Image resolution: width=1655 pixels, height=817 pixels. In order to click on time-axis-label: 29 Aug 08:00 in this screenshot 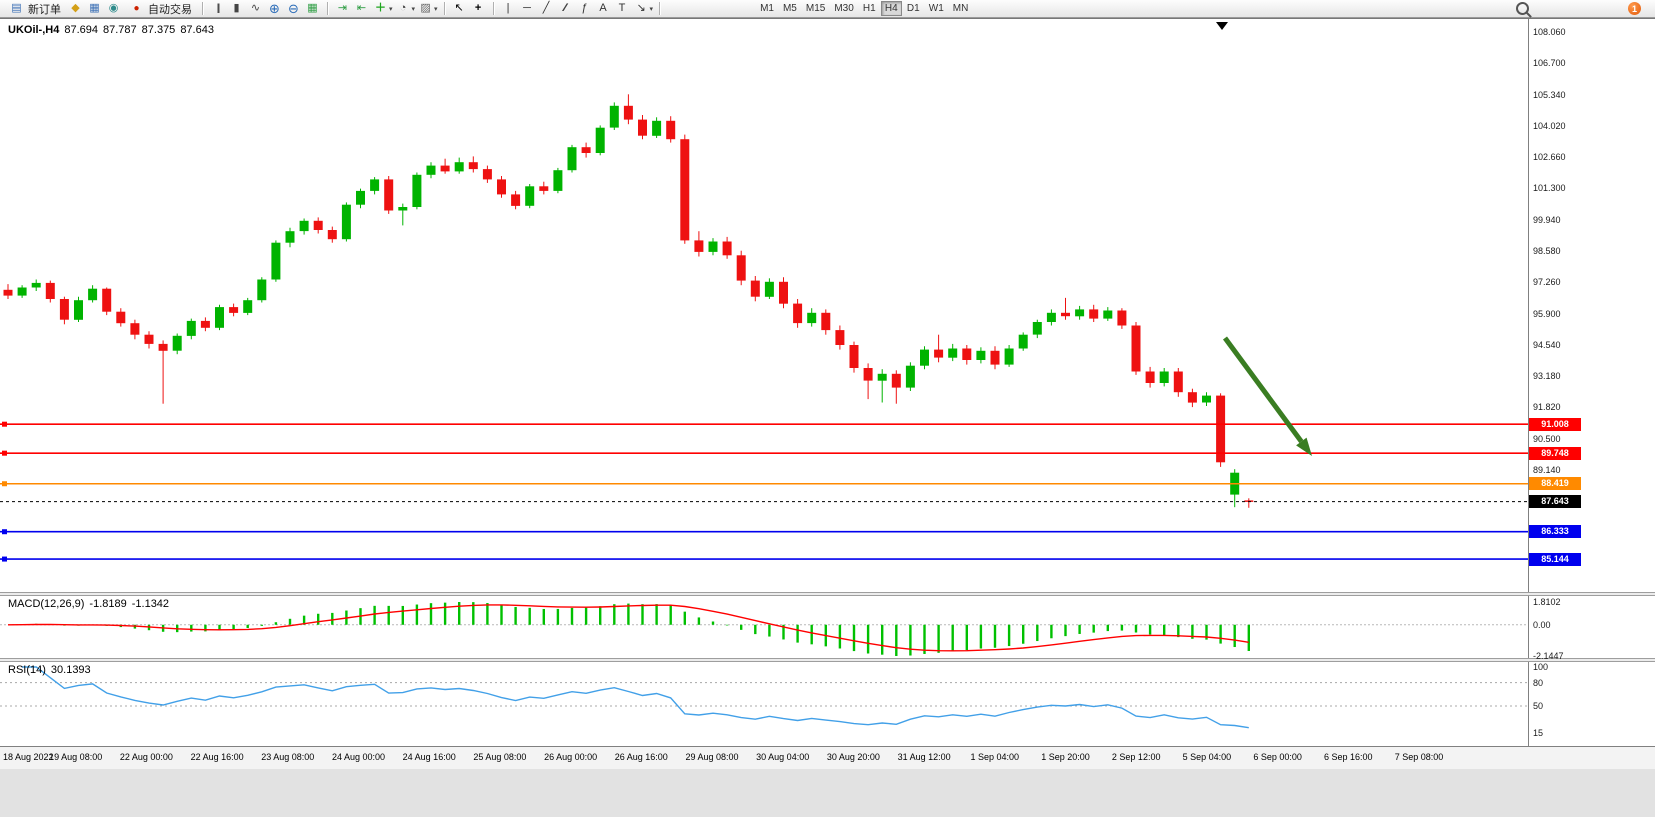, I will do `click(712, 757)`.